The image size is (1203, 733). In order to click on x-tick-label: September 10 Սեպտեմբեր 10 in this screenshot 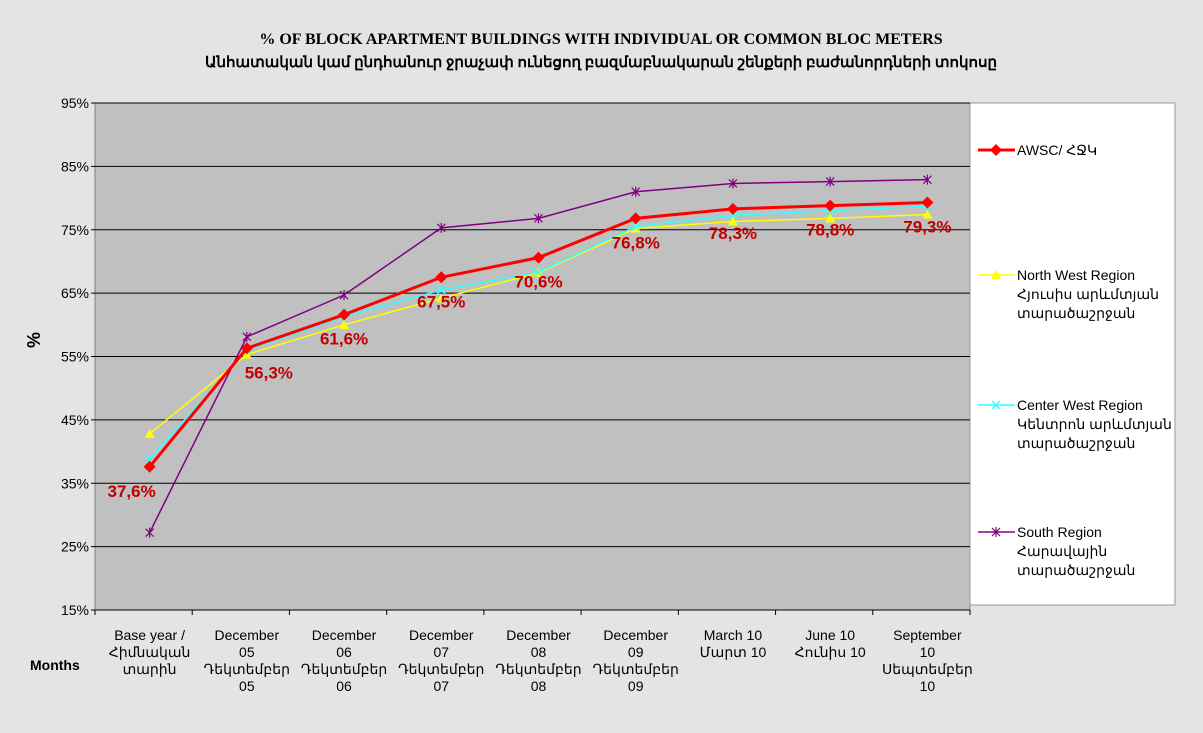, I will do `click(927, 660)`.